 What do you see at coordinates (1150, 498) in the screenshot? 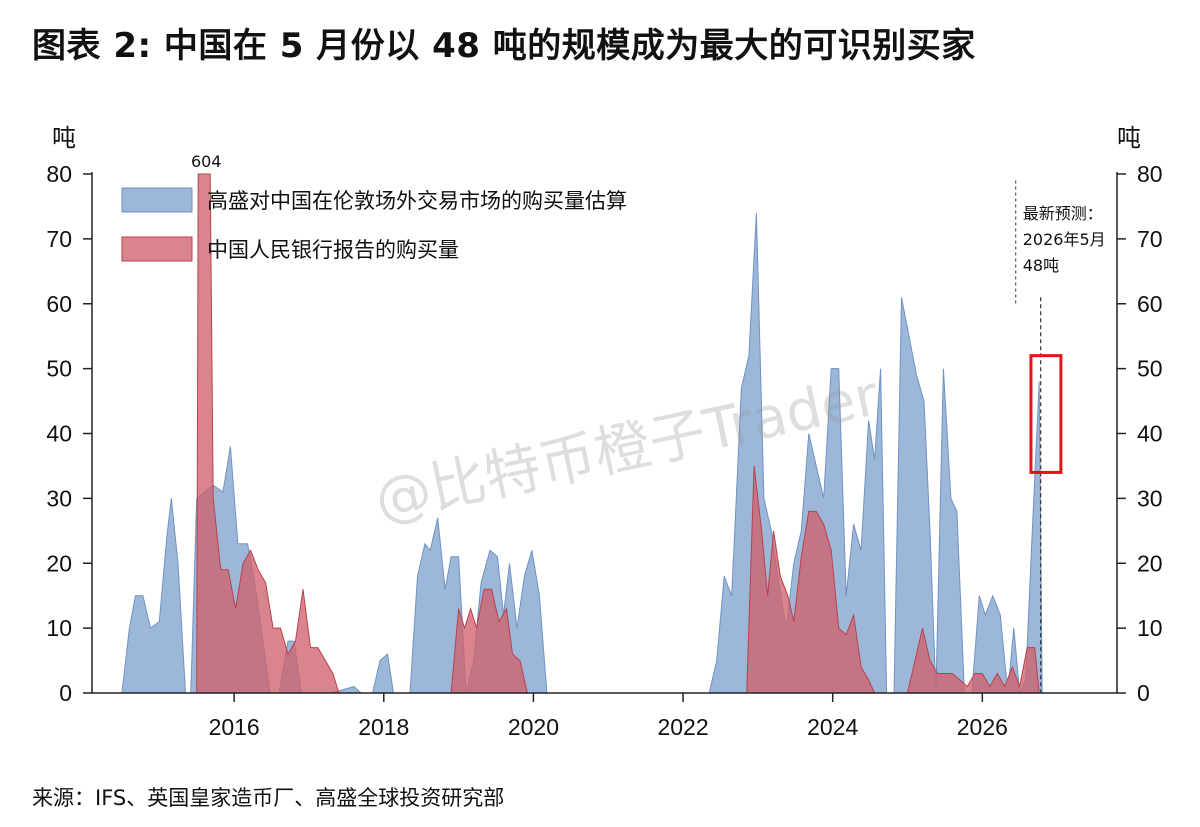
I see `y-tick-label-right: 30` at bounding box center [1150, 498].